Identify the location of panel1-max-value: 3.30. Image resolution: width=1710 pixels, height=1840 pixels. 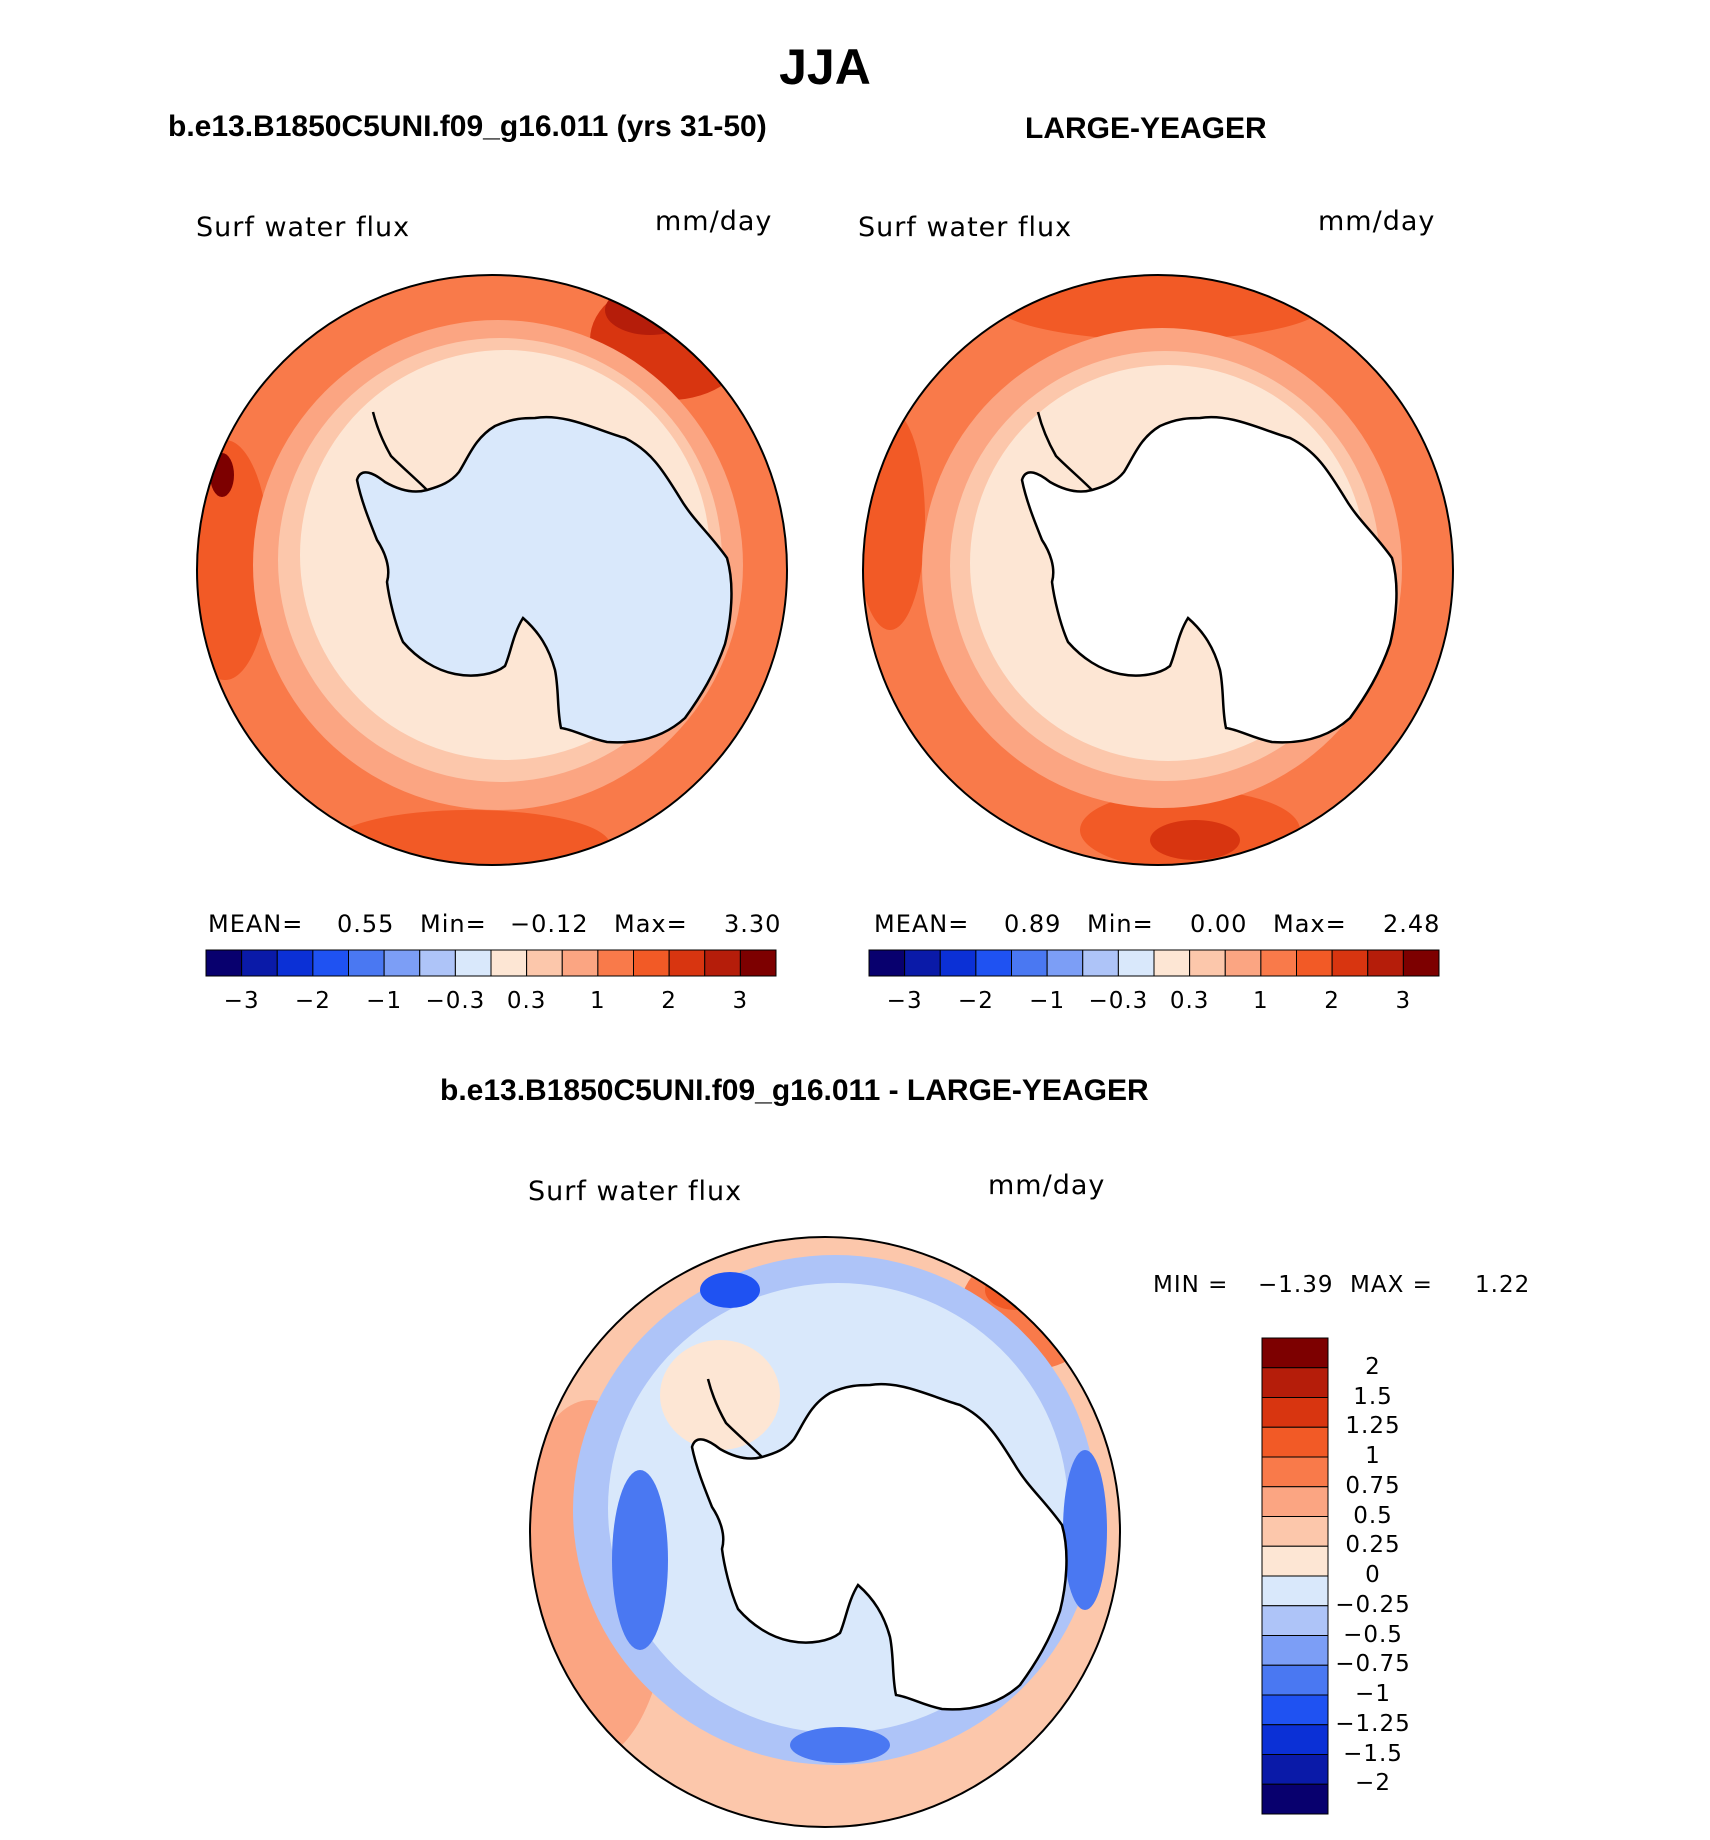
(753, 924).